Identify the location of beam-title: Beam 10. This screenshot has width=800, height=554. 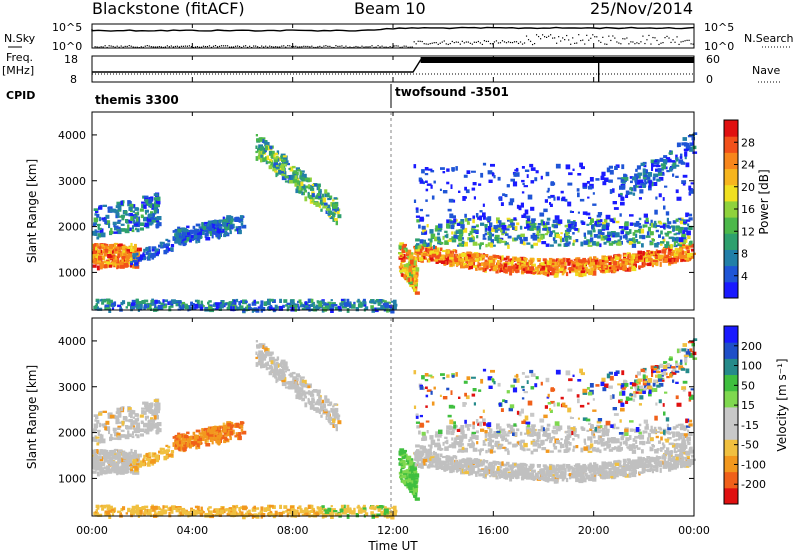
(390, 9).